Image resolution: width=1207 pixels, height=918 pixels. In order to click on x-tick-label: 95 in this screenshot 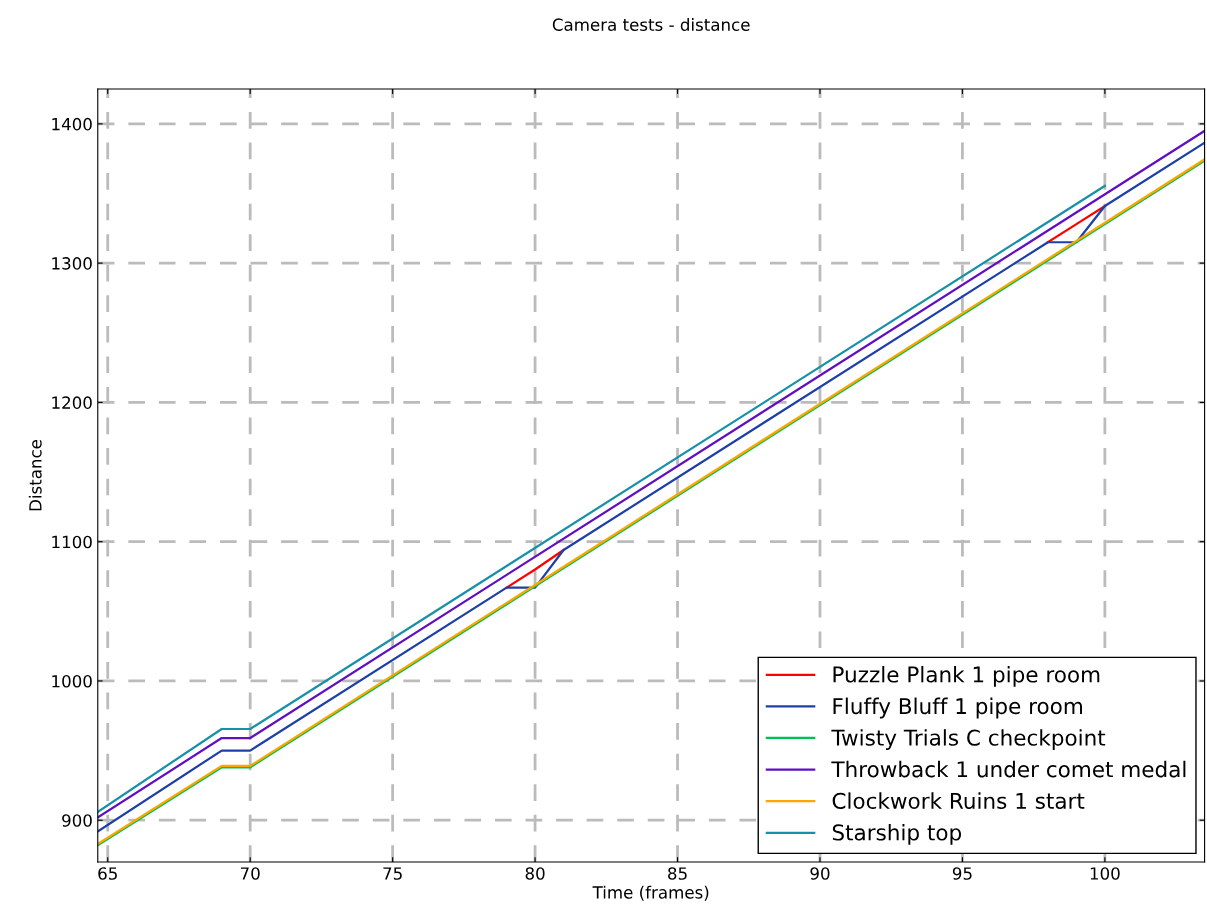, I will do `click(962, 873)`.